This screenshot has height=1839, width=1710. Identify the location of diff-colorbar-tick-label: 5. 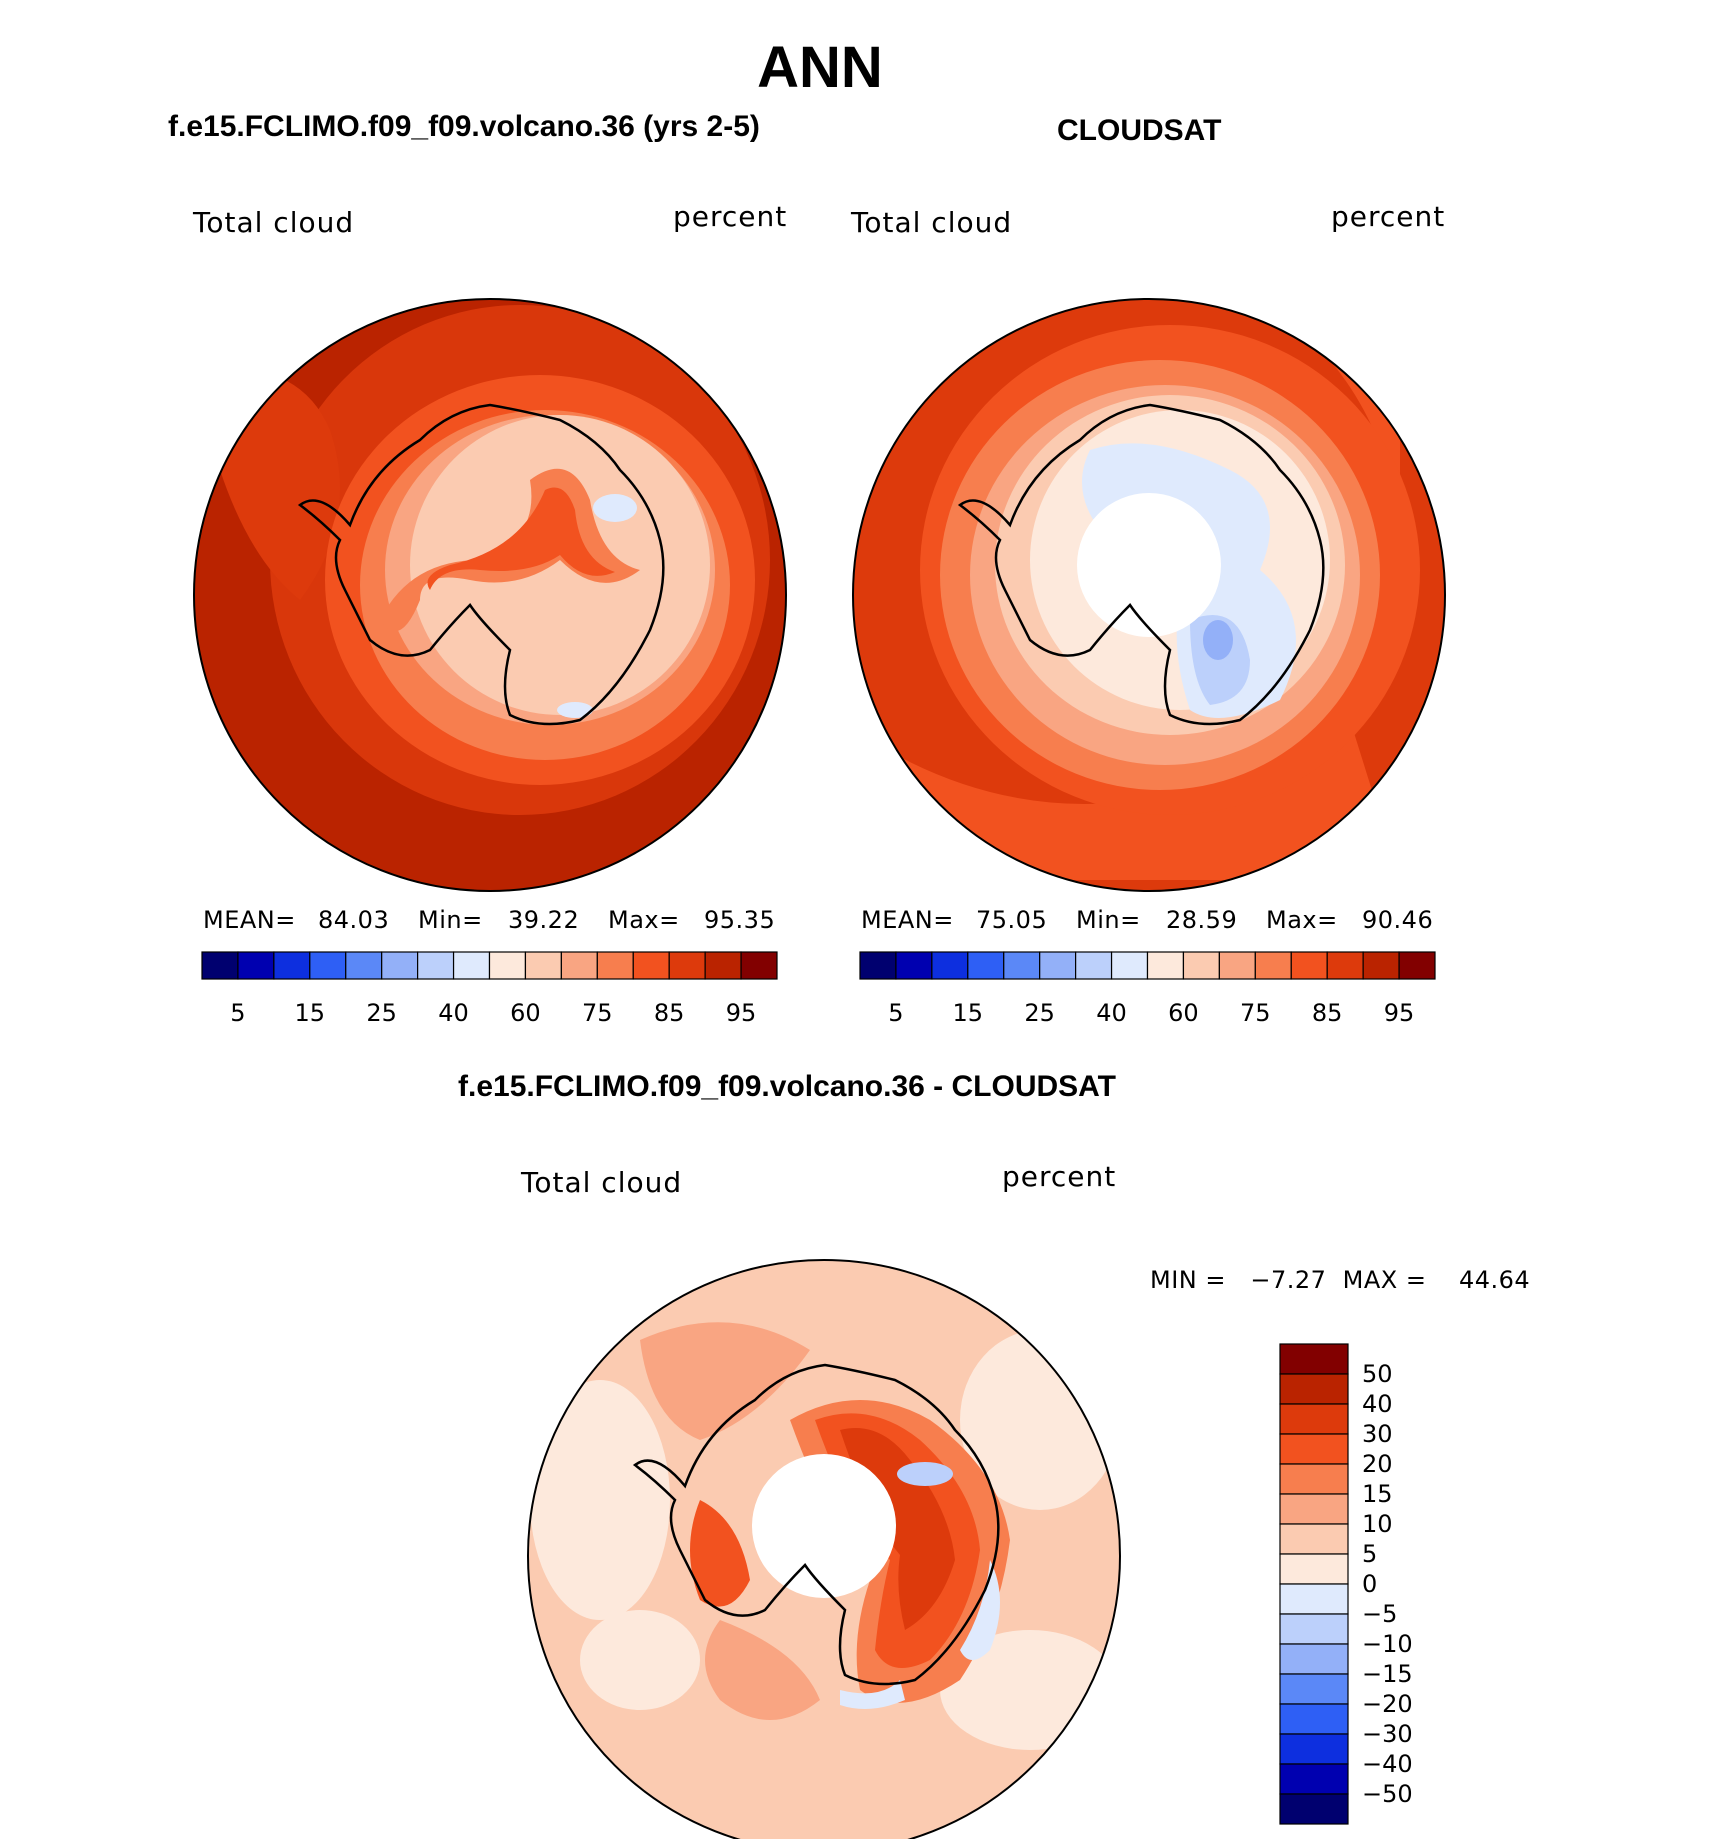
(1369, 1554).